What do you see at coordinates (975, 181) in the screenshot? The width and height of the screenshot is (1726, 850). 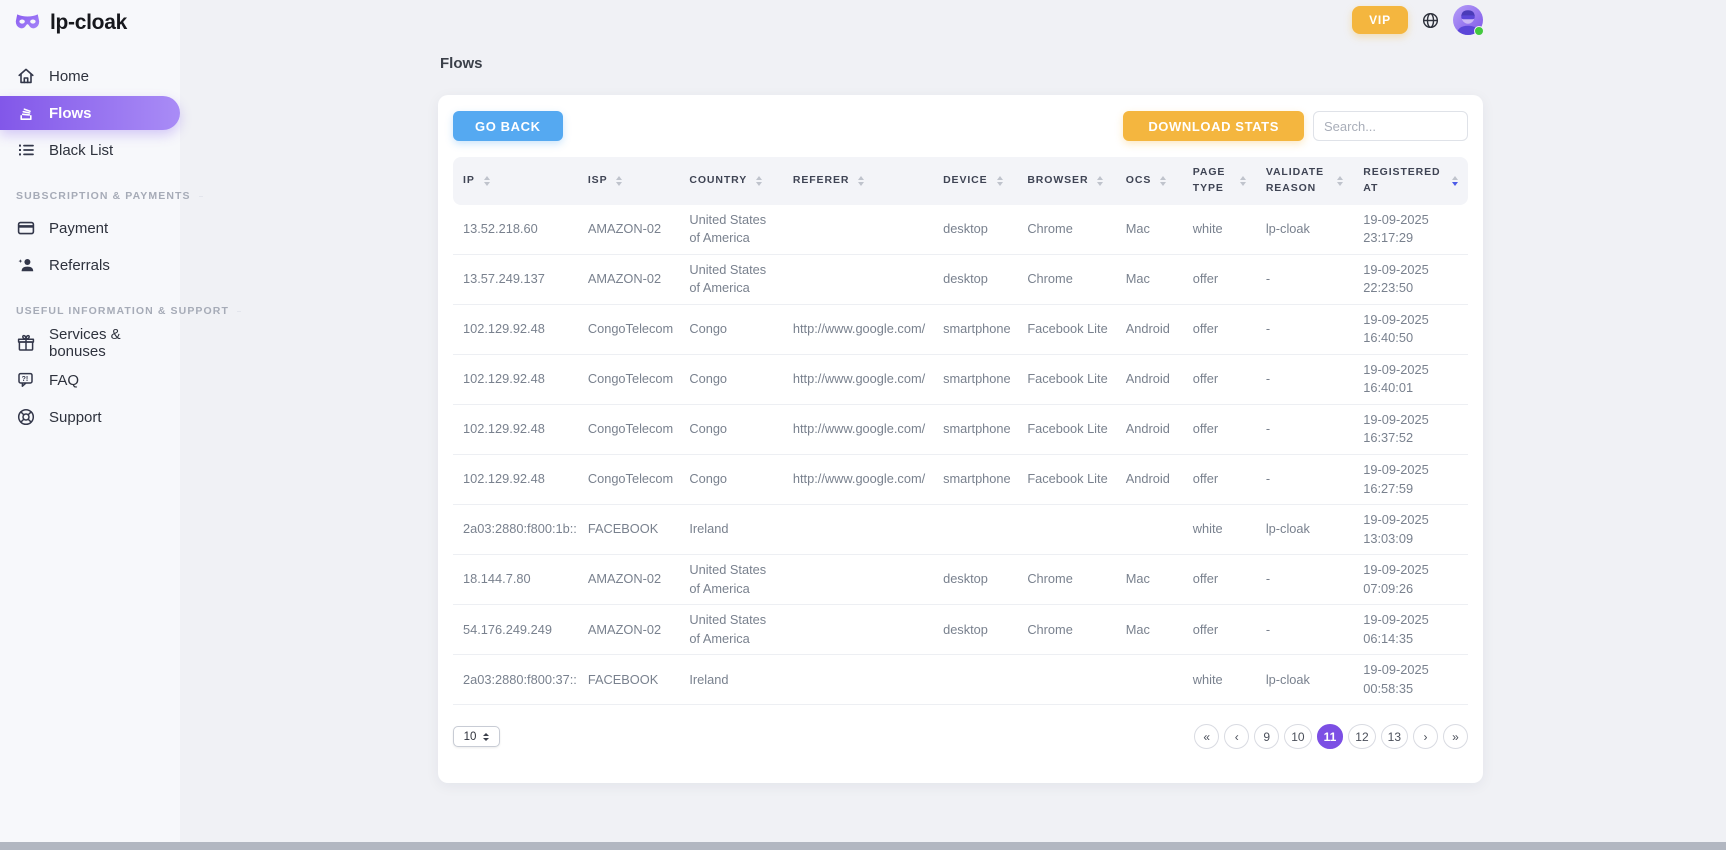 I see `column-header-device: DEVICE` at bounding box center [975, 181].